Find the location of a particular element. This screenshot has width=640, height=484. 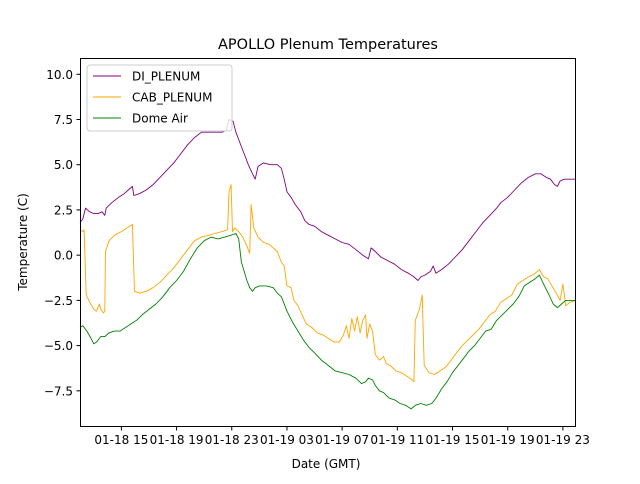

x-tick-label: 01-18 15 is located at coordinates (121, 440).